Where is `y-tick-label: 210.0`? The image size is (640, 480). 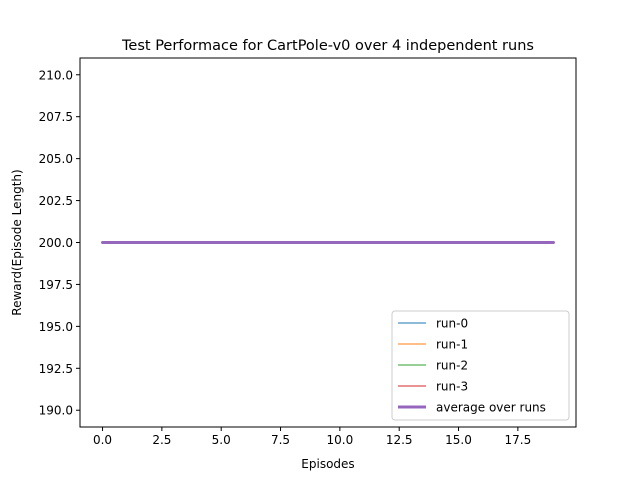 y-tick-label: 210.0 is located at coordinates (56, 75).